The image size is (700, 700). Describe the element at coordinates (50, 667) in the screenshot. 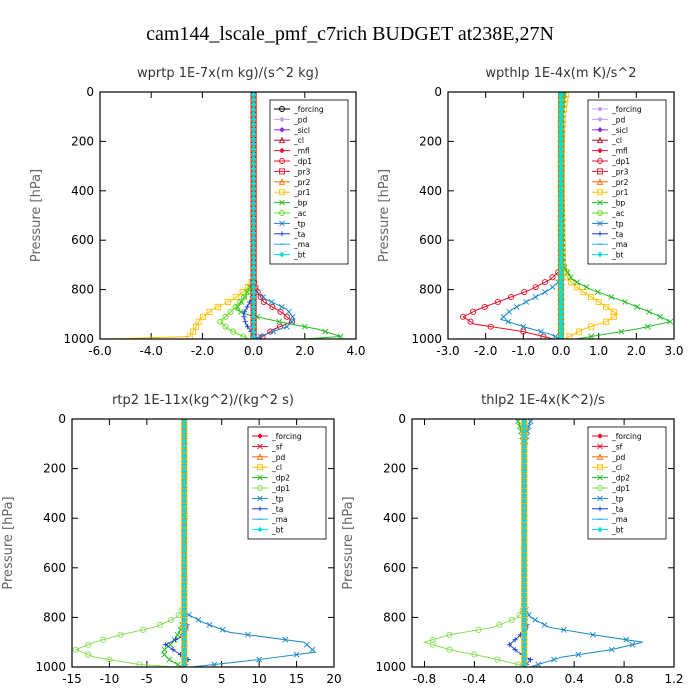

I see `y-tick-label: 1000` at that location.